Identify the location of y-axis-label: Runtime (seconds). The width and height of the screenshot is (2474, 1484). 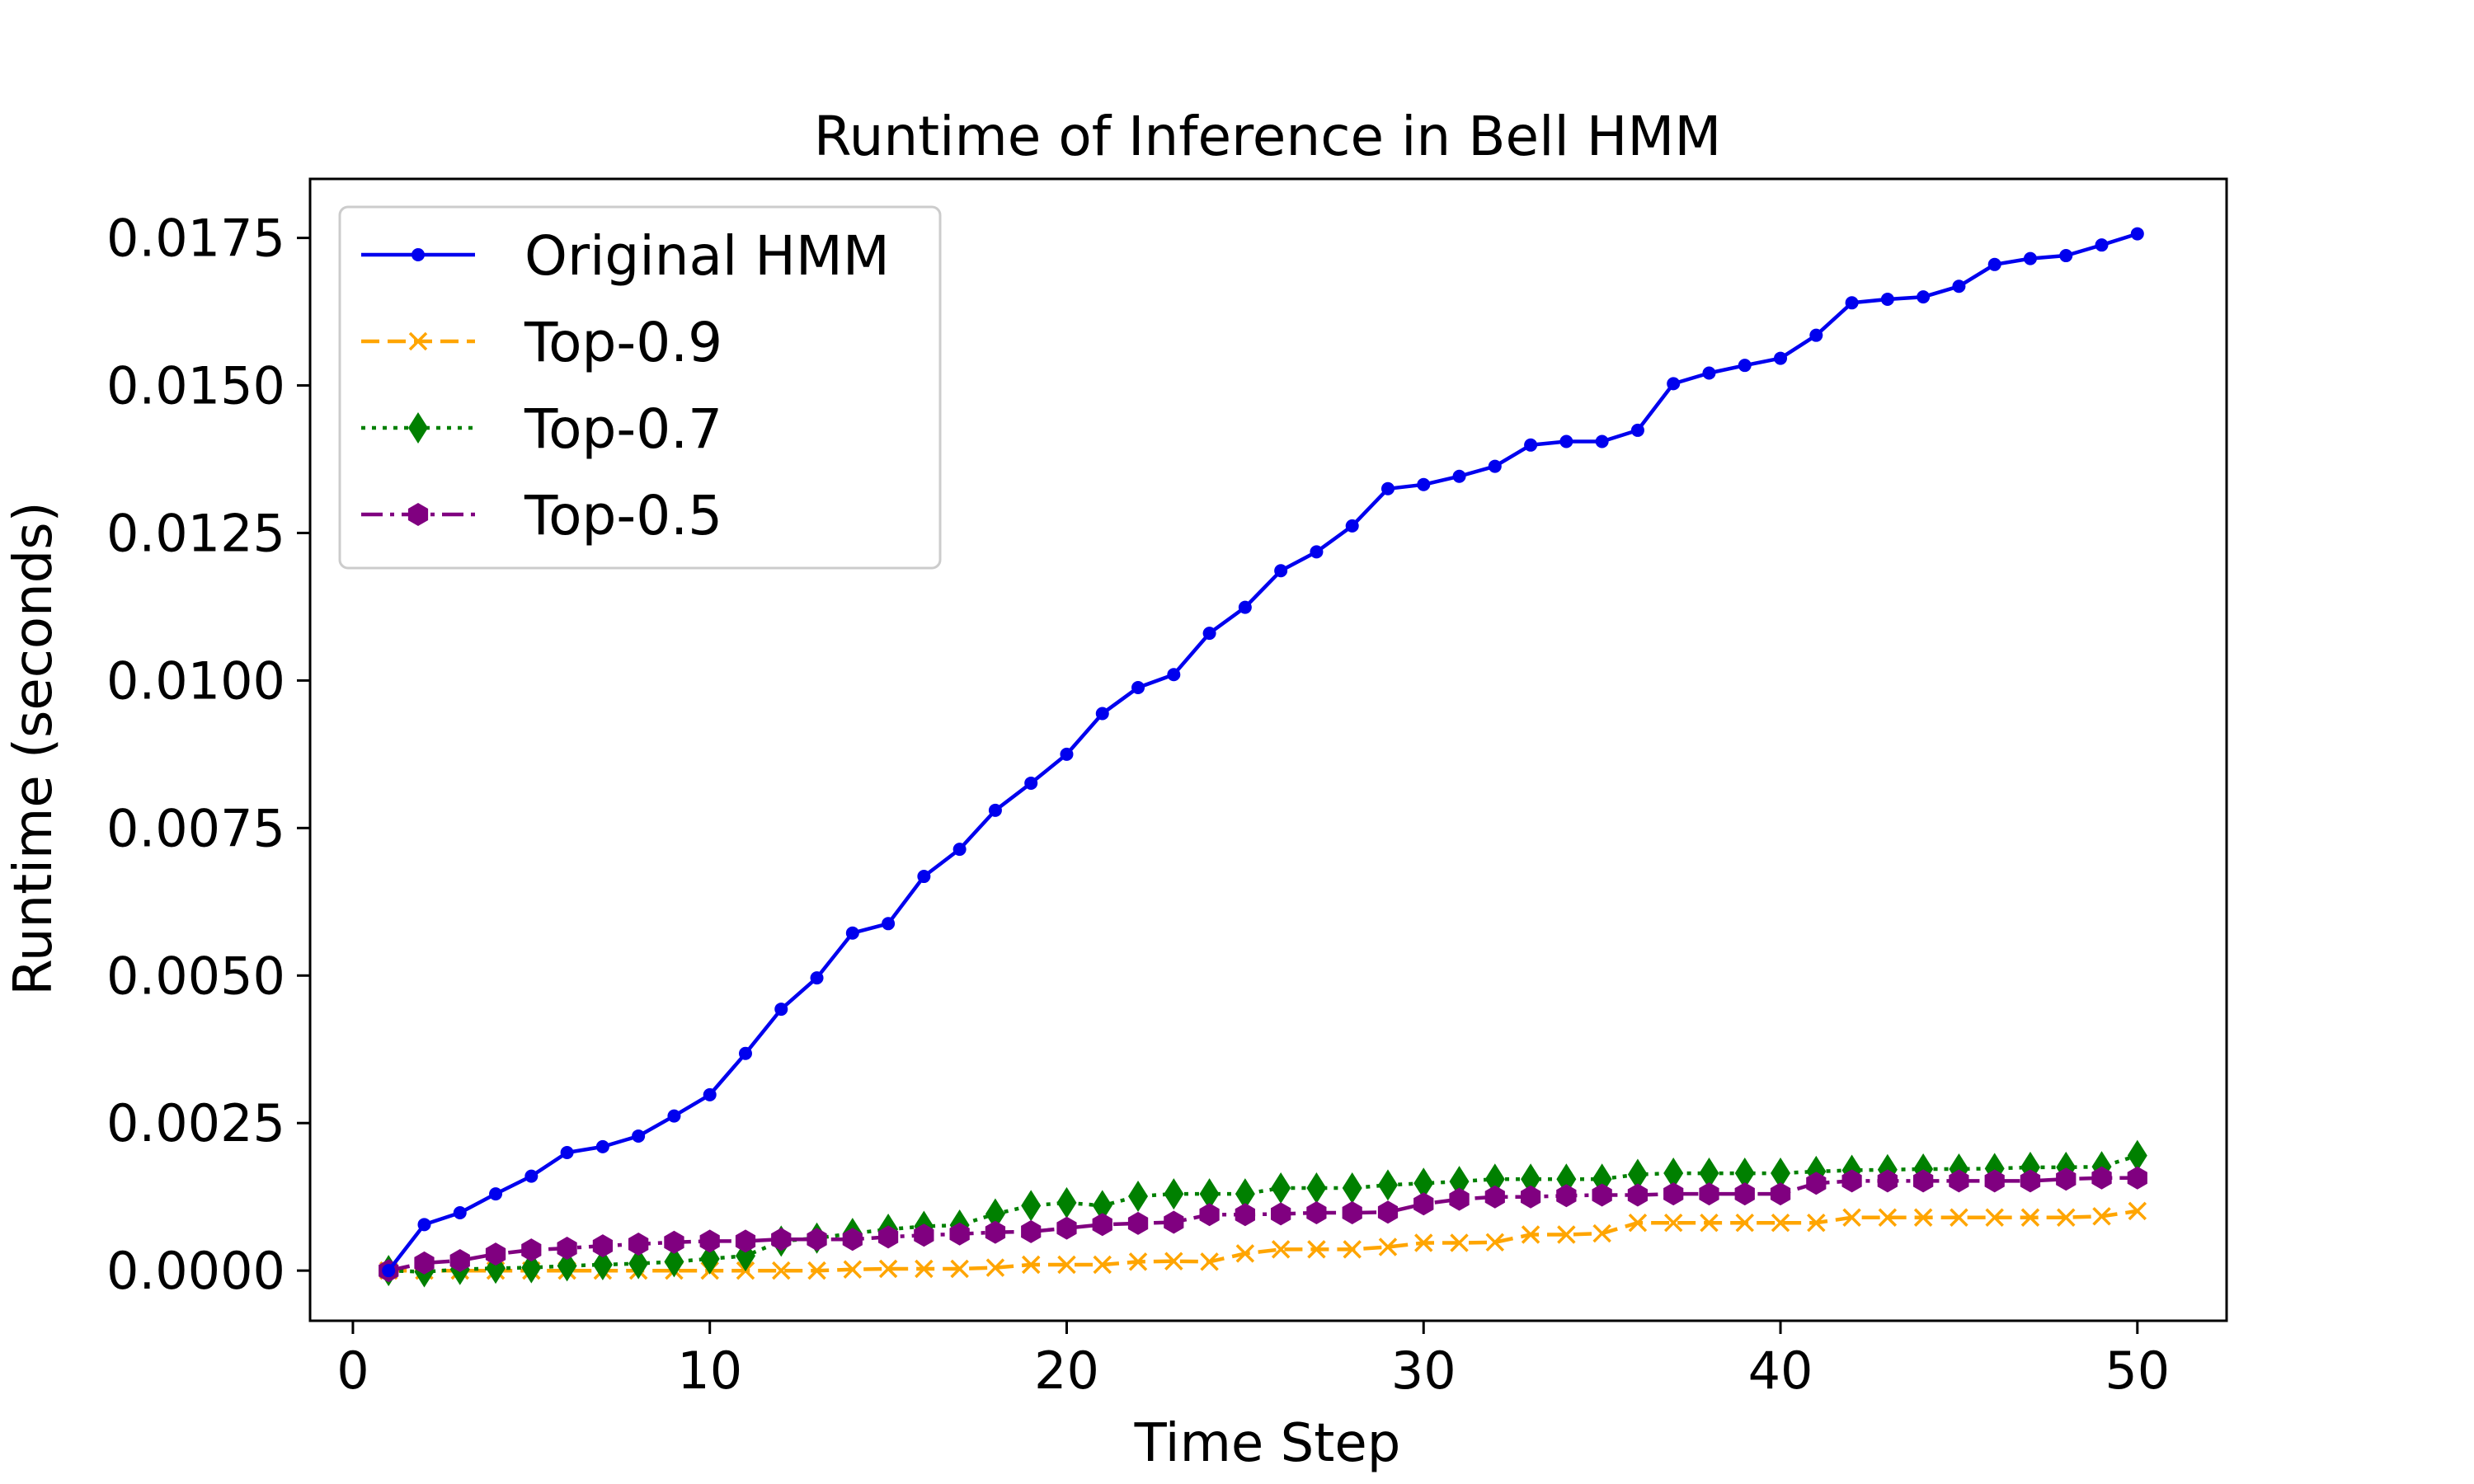
(33, 748).